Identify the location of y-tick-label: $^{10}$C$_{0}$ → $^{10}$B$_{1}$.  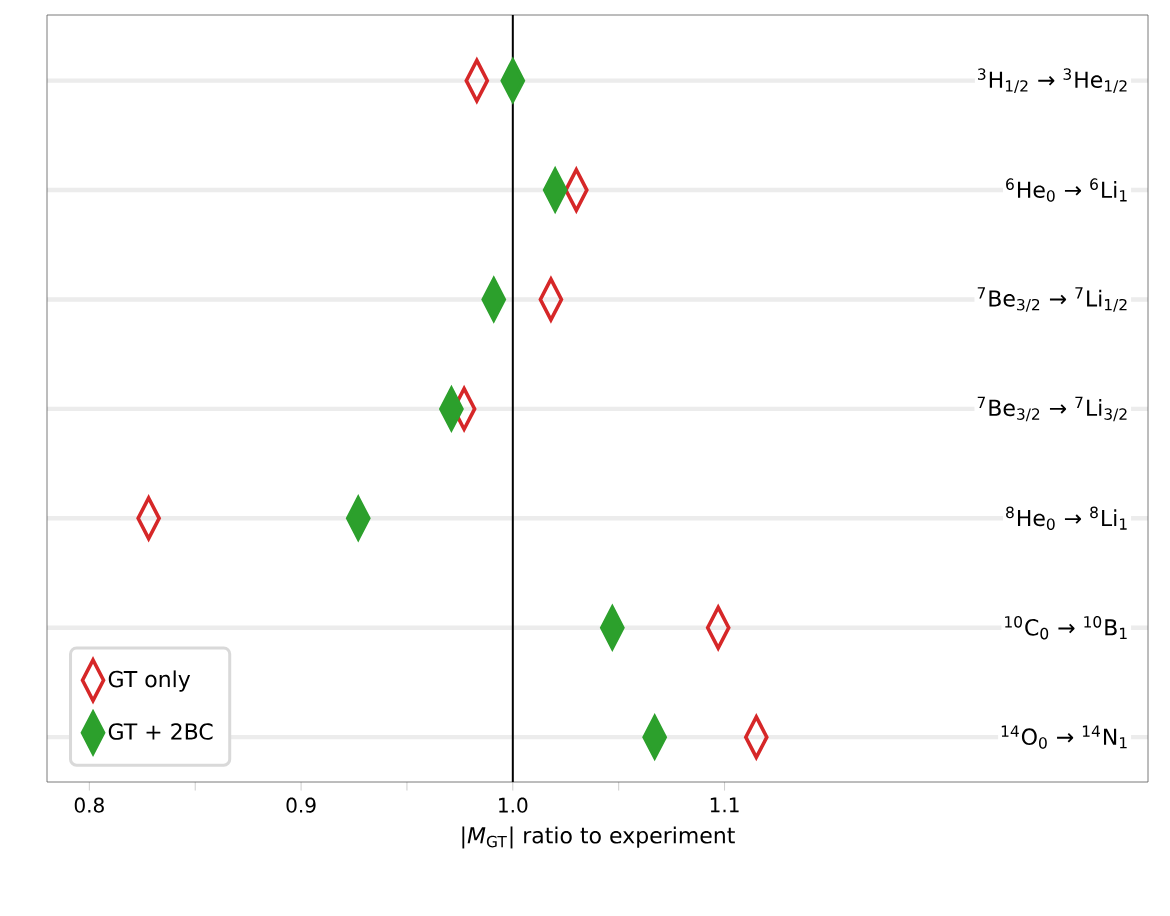
(1066, 628).